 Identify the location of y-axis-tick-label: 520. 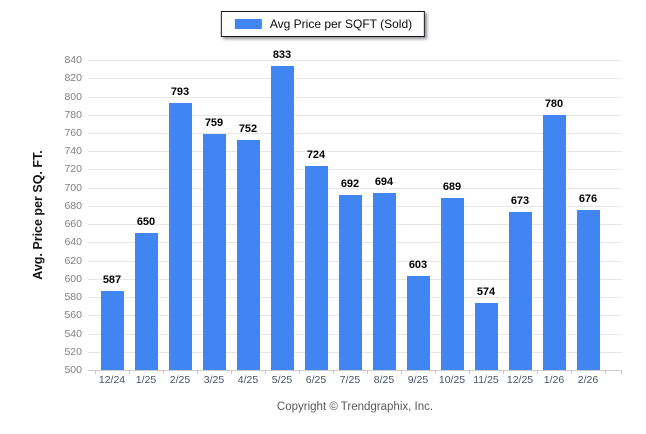
(73, 351).